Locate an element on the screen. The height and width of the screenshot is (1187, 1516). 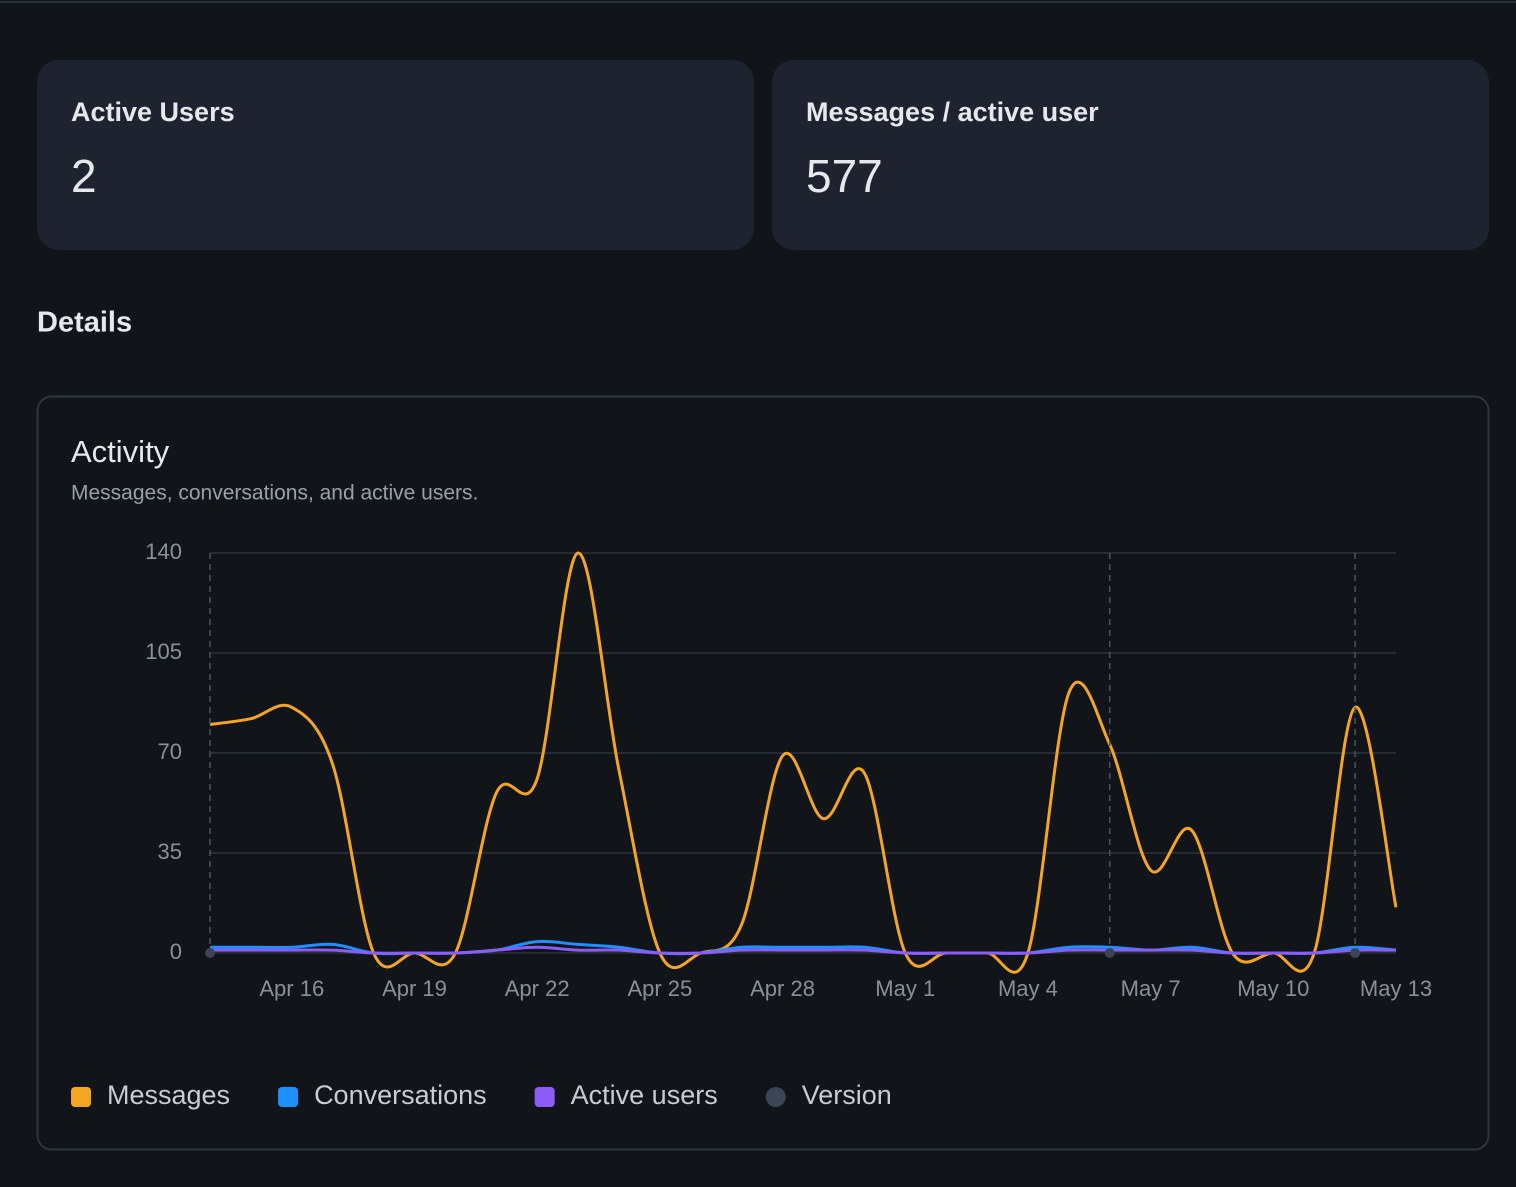
card-value: 2 is located at coordinates (84, 176).